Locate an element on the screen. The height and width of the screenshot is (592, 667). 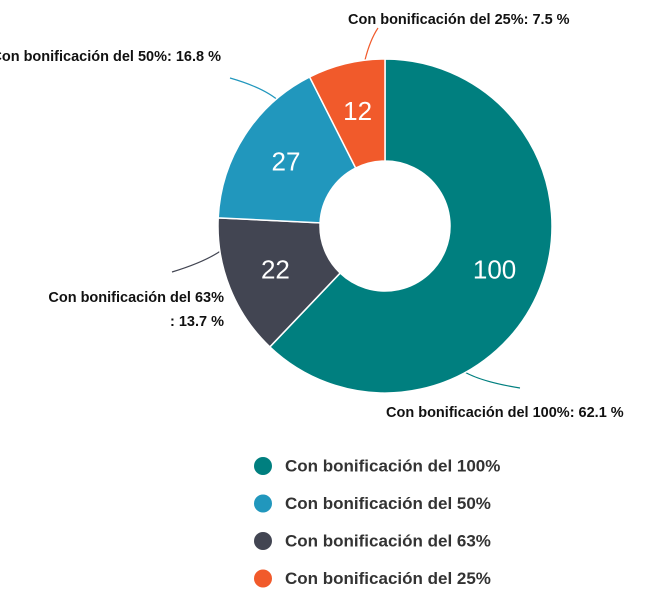
legend-label: Con bonificación del 63% is located at coordinates (388, 540).